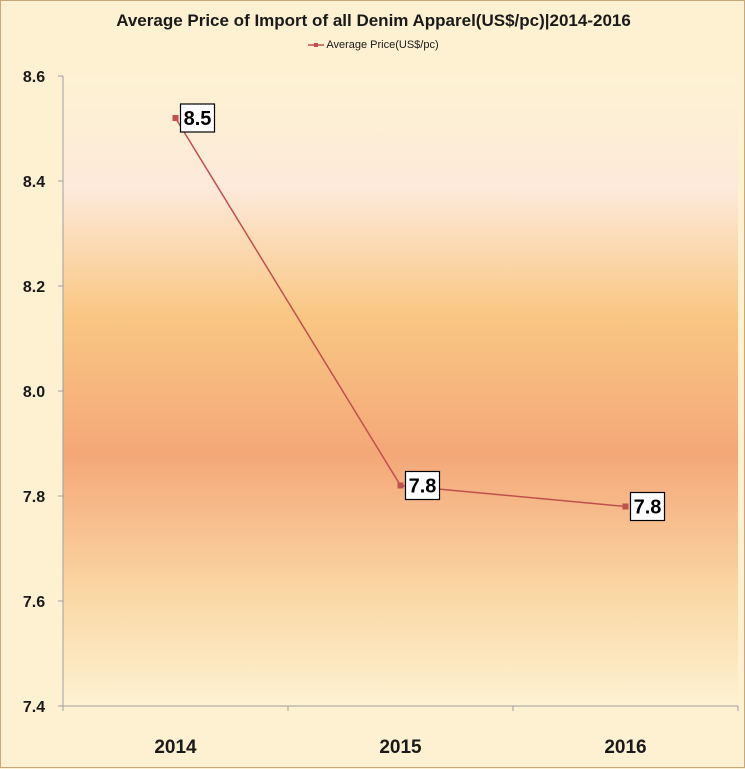  What do you see at coordinates (34, 602) in the screenshot?
I see `y-tick-label: 7.6` at bounding box center [34, 602].